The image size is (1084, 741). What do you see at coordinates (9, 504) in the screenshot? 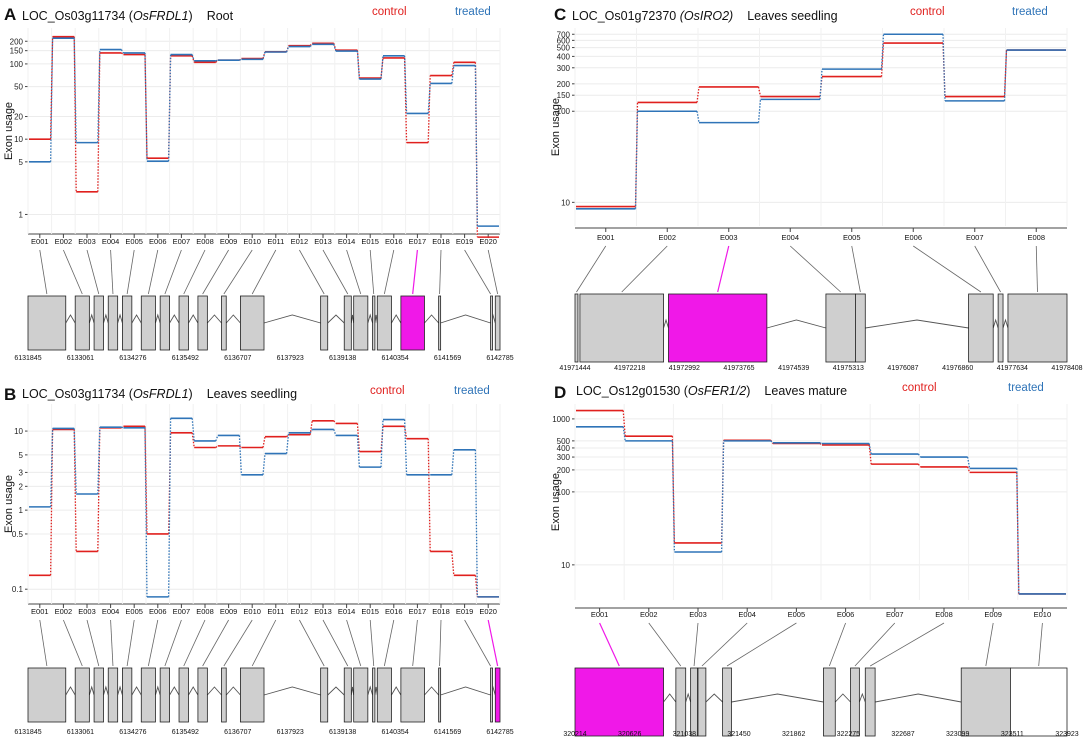
I see `y-axis-label: Exon usage` at bounding box center [9, 504].